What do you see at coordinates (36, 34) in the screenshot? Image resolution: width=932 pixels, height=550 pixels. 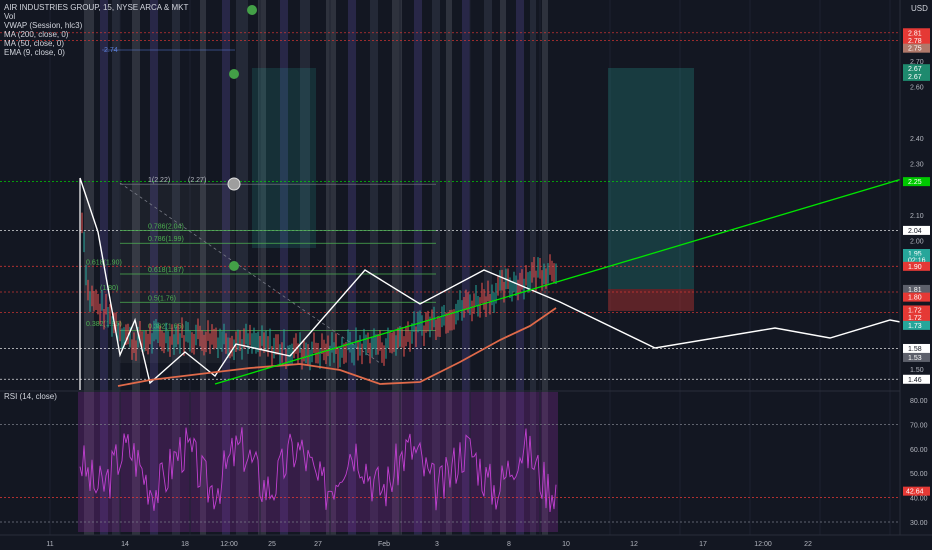 I see `legend-ma200: MA (200, close, 0)` at bounding box center [36, 34].